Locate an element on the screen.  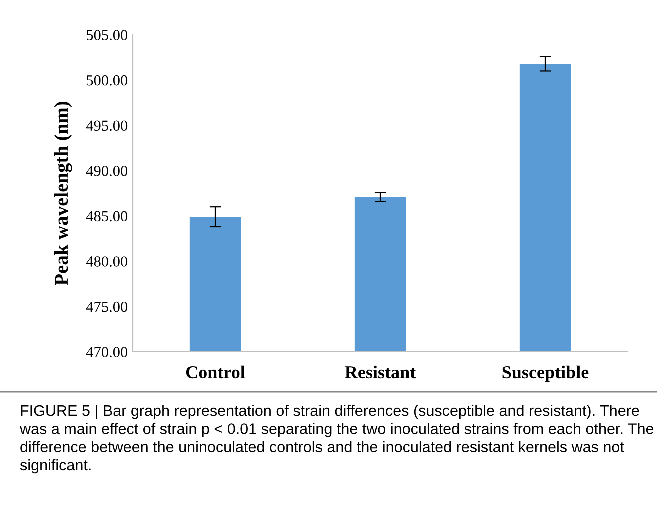
y-tick-label: 470.00 is located at coordinates (107, 352).